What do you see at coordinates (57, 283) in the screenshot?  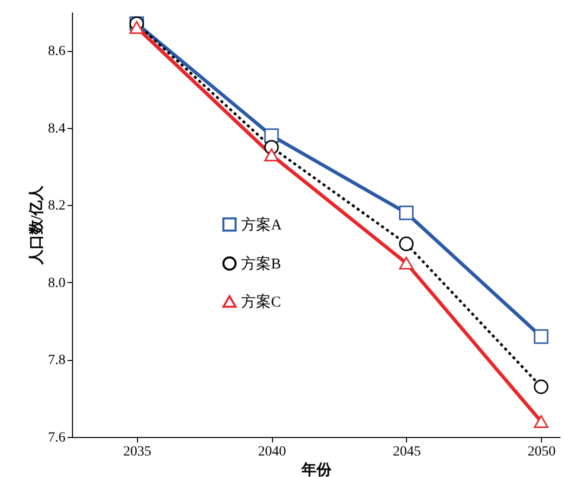 I see `y-tick-label: 8.0` at bounding box center [57, 283].